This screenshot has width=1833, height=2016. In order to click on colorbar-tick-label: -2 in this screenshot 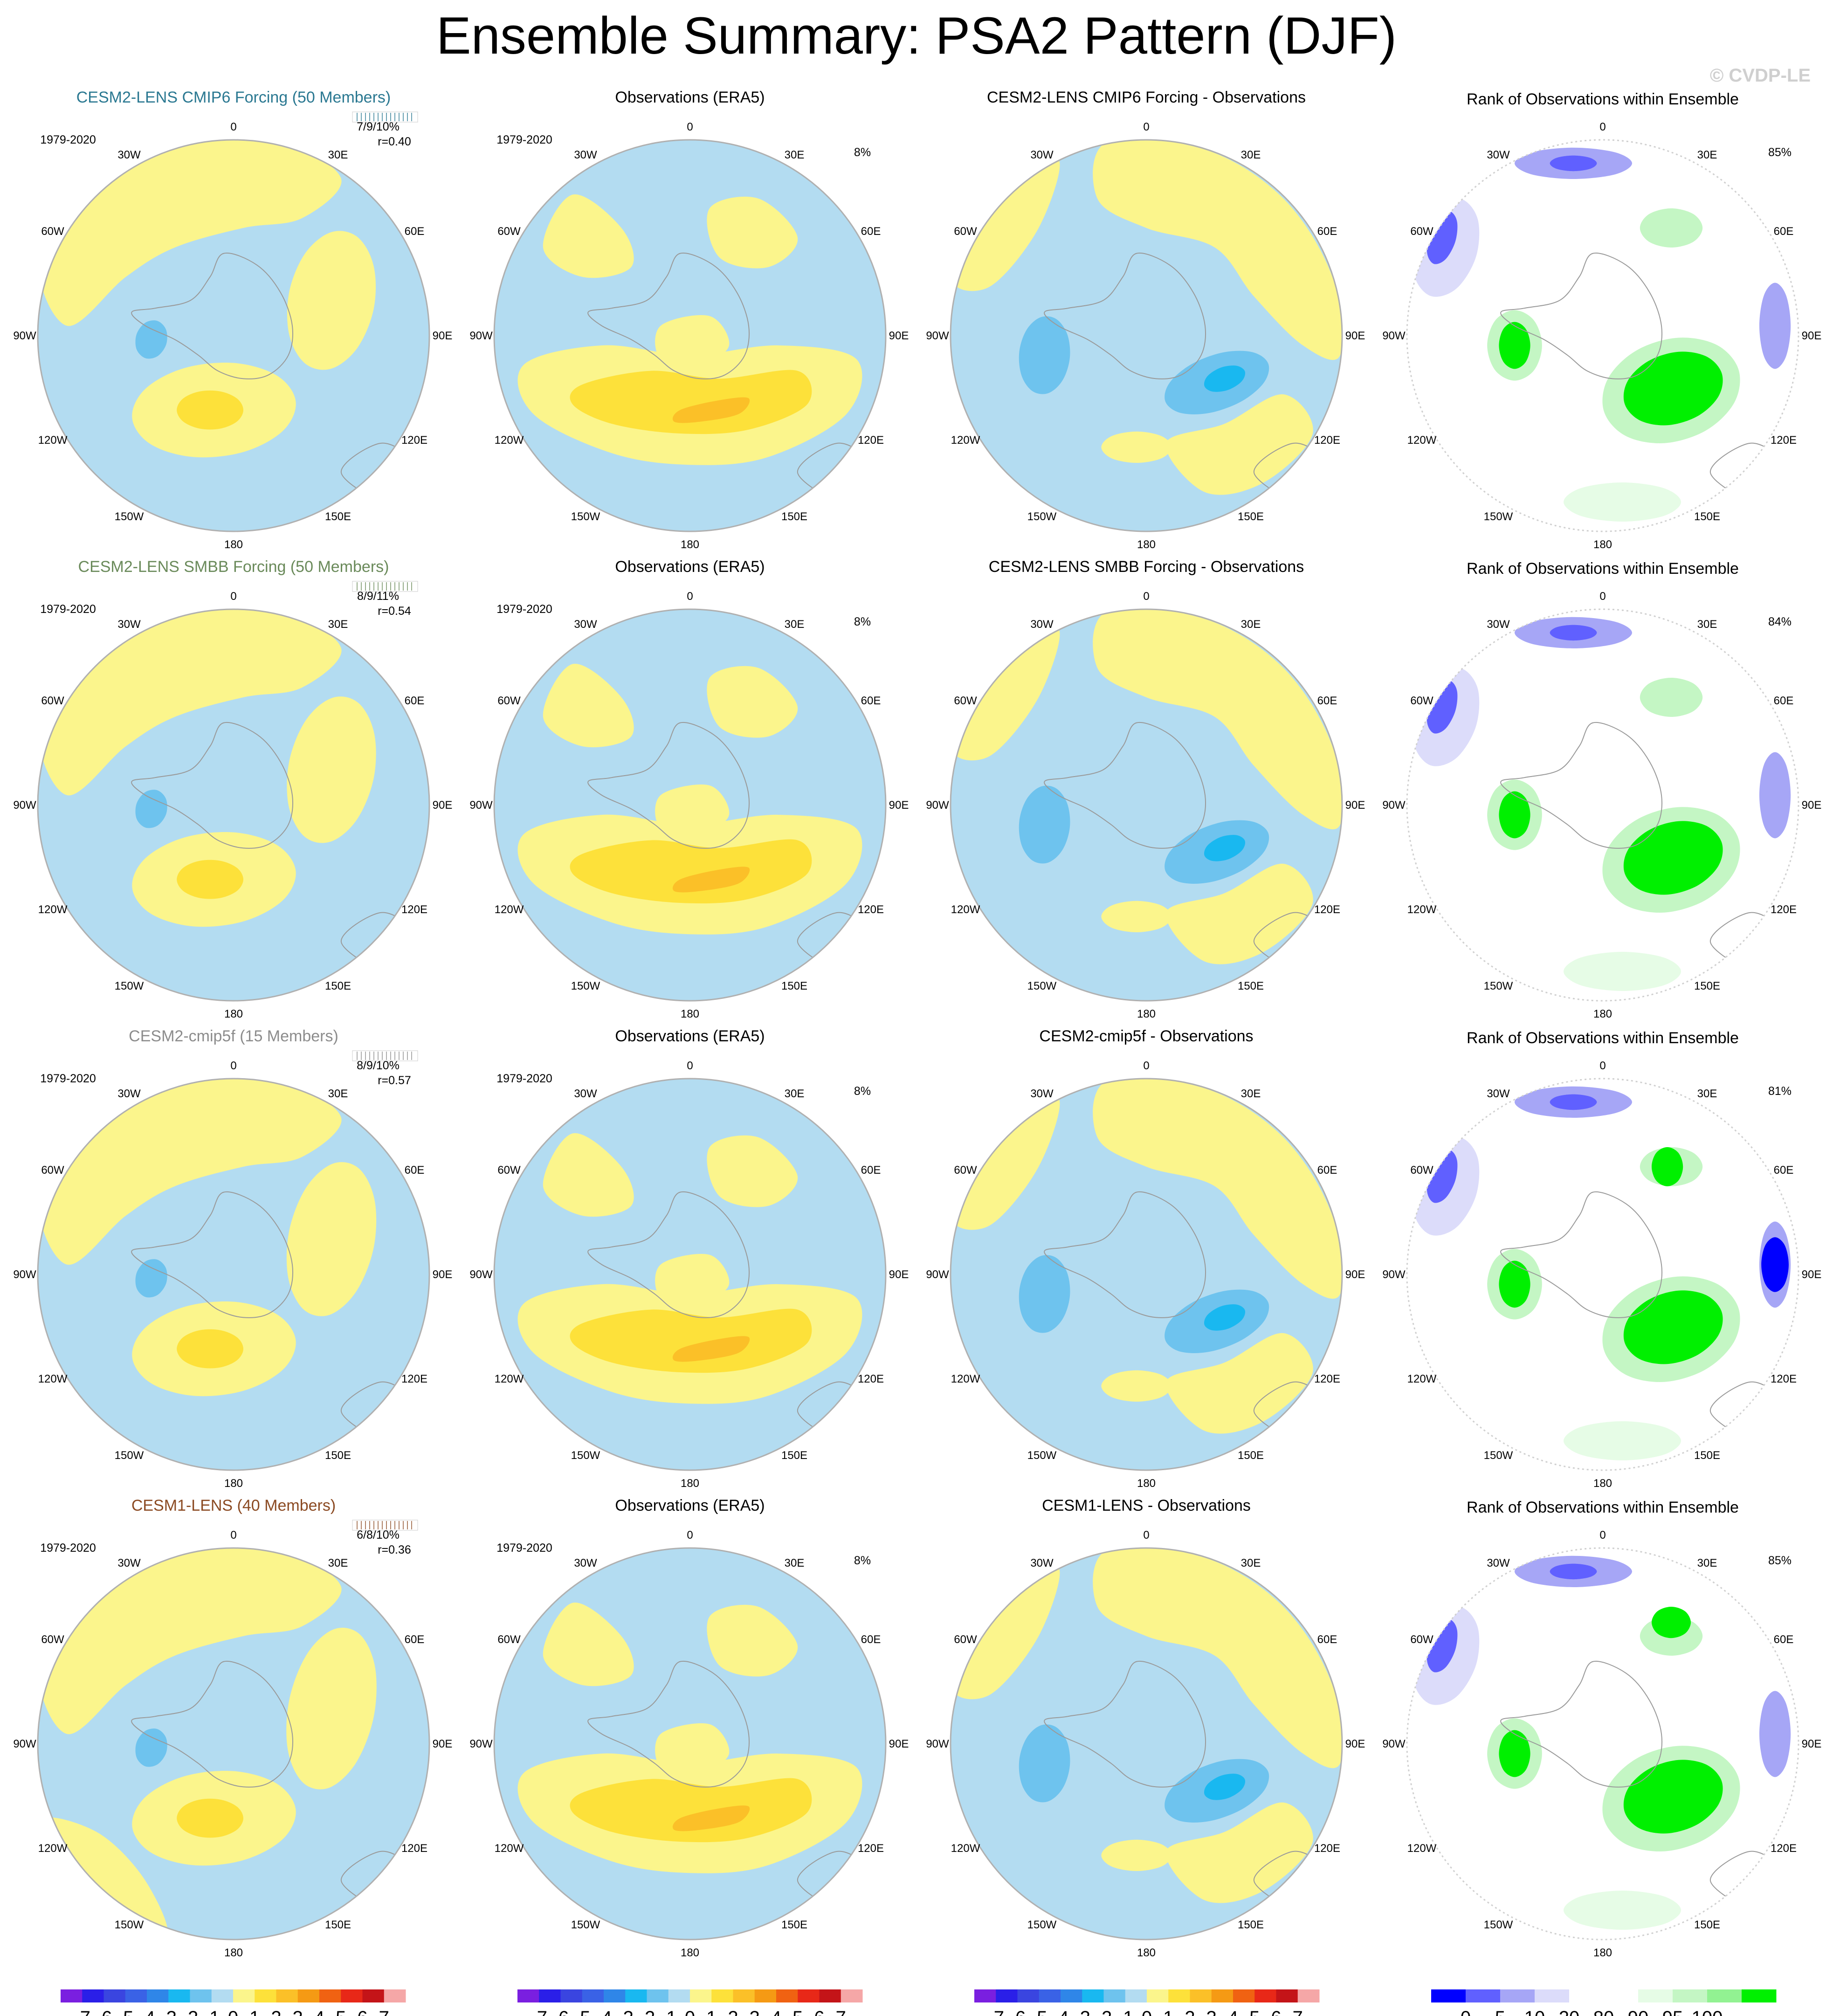, I will do `click(1104, 2012)`.